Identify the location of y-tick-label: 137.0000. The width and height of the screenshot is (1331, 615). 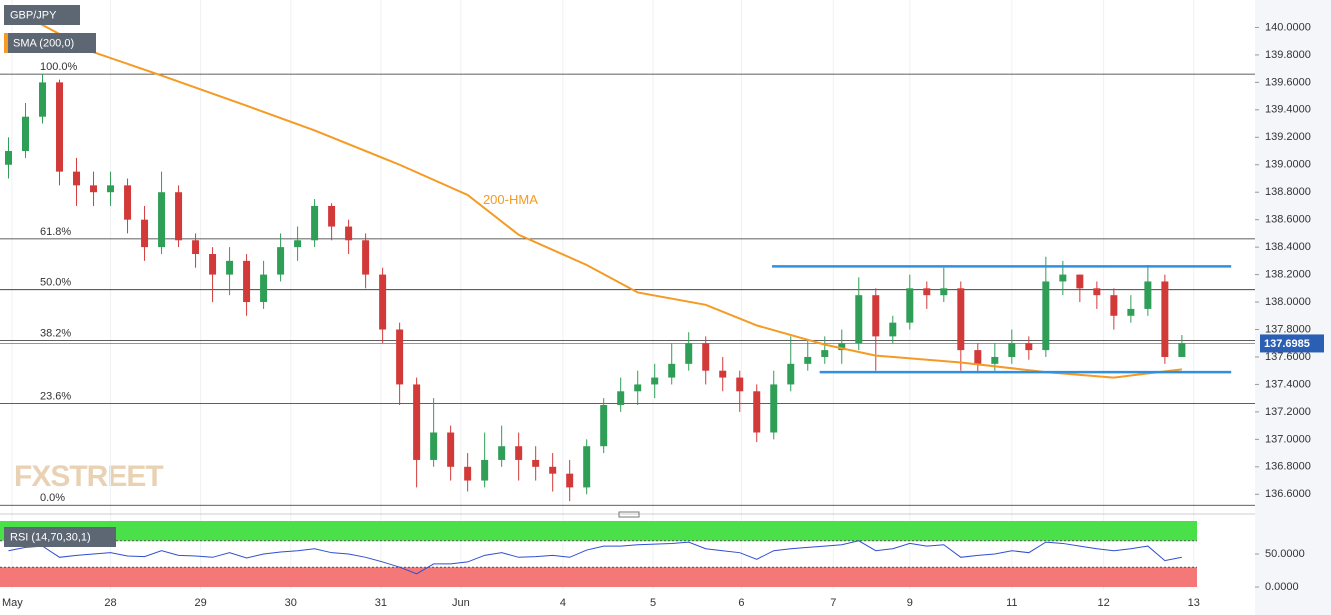
(1288, 439).